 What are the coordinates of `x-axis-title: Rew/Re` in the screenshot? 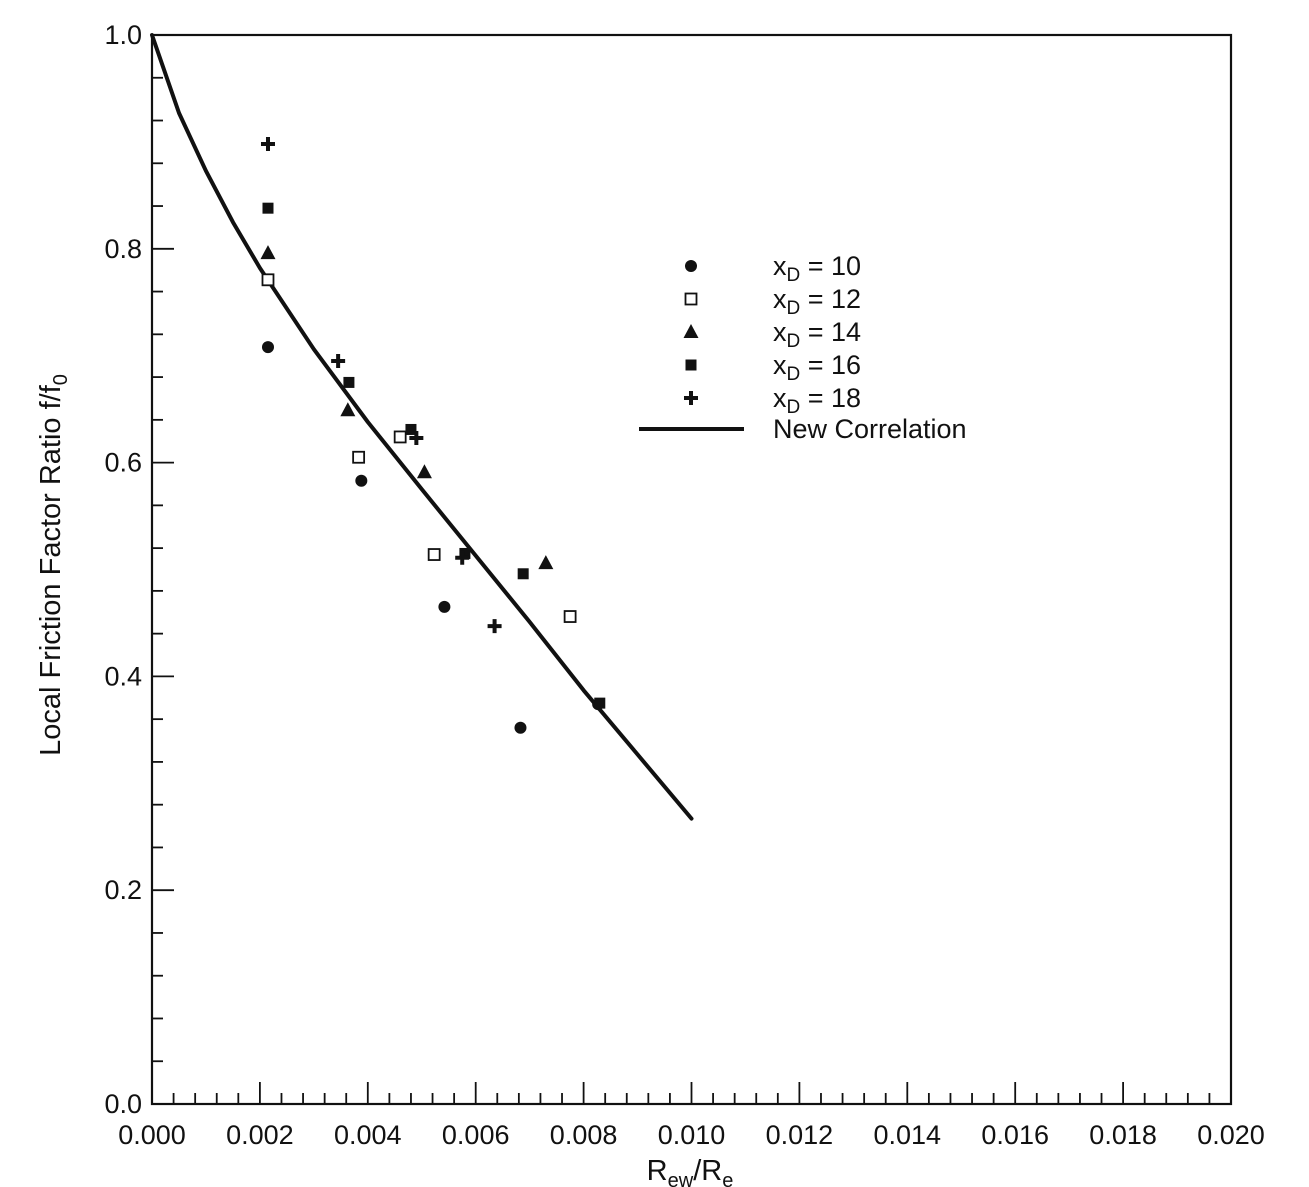 It's located at (690, 1171).